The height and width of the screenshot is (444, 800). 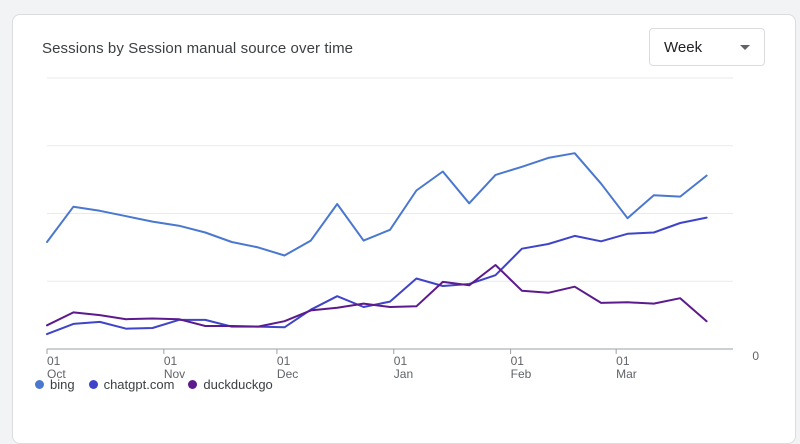 I want to click on x-tick-label-month: Mar, so click(x=626, y=374).